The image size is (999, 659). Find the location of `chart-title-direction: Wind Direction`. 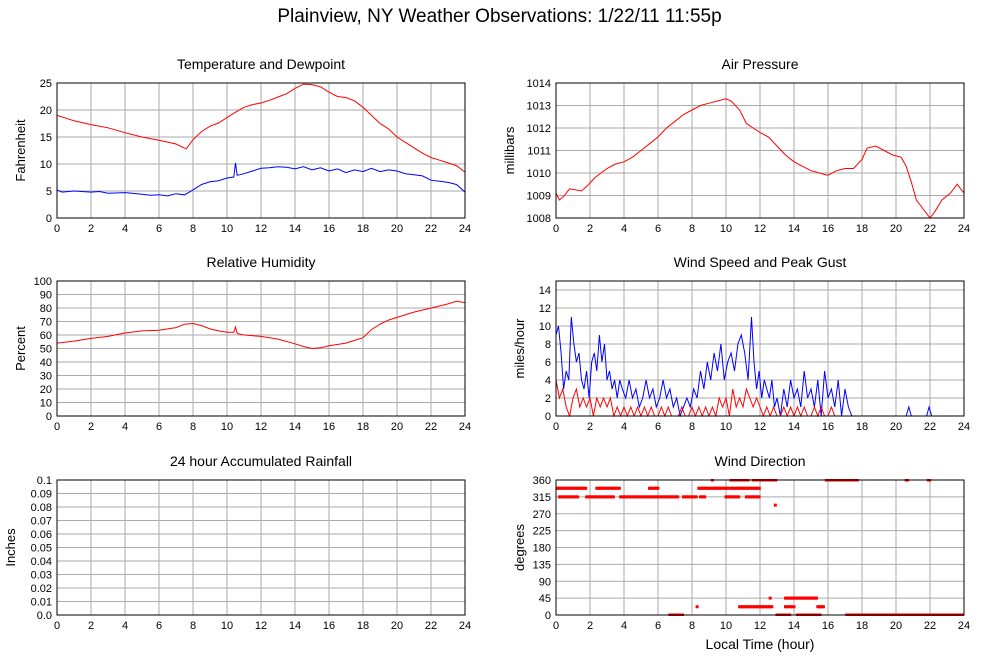

chart-title-direction: Wind Direction is located at coordinates (759, 461).